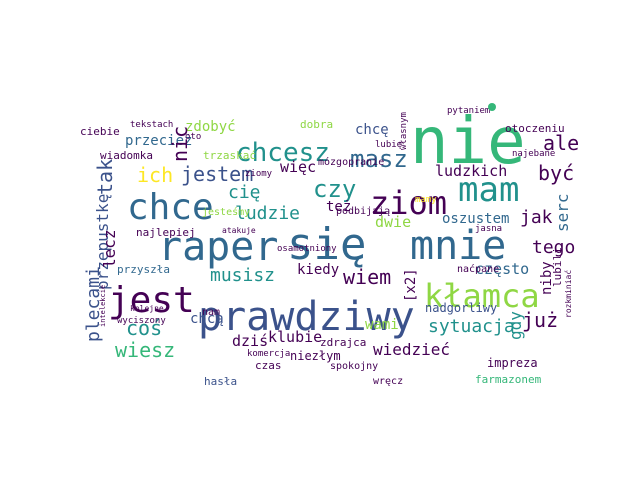  What do you see at coordinates (426, 200) in the screenshot?
I see `word-mamy: mamy` at bounding box center [426, 200].